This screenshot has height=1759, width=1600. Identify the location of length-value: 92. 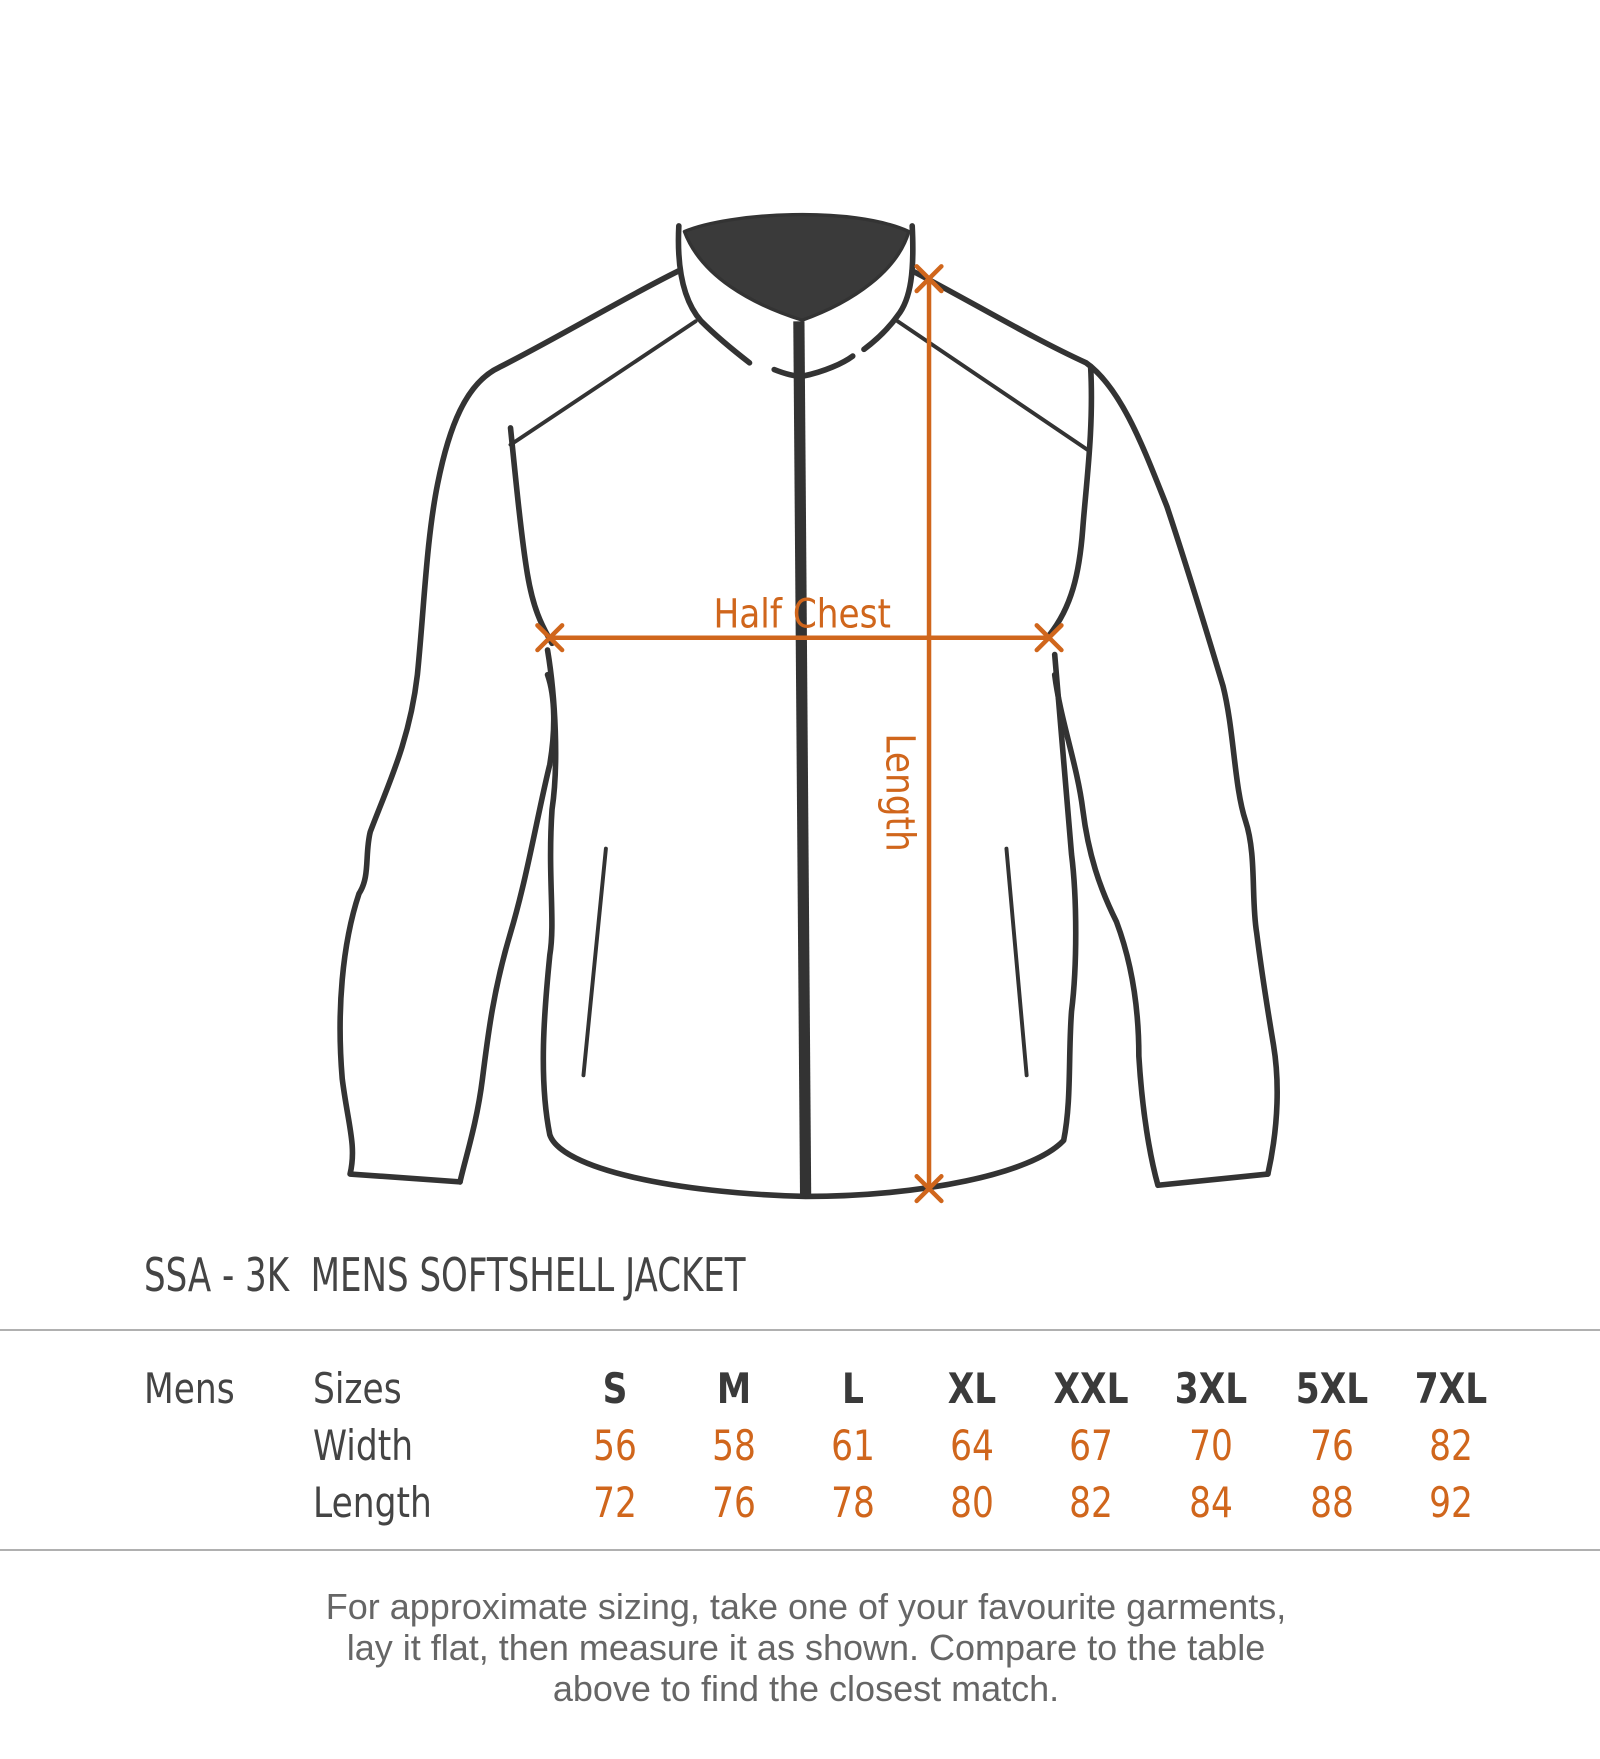
(1451, 1502).